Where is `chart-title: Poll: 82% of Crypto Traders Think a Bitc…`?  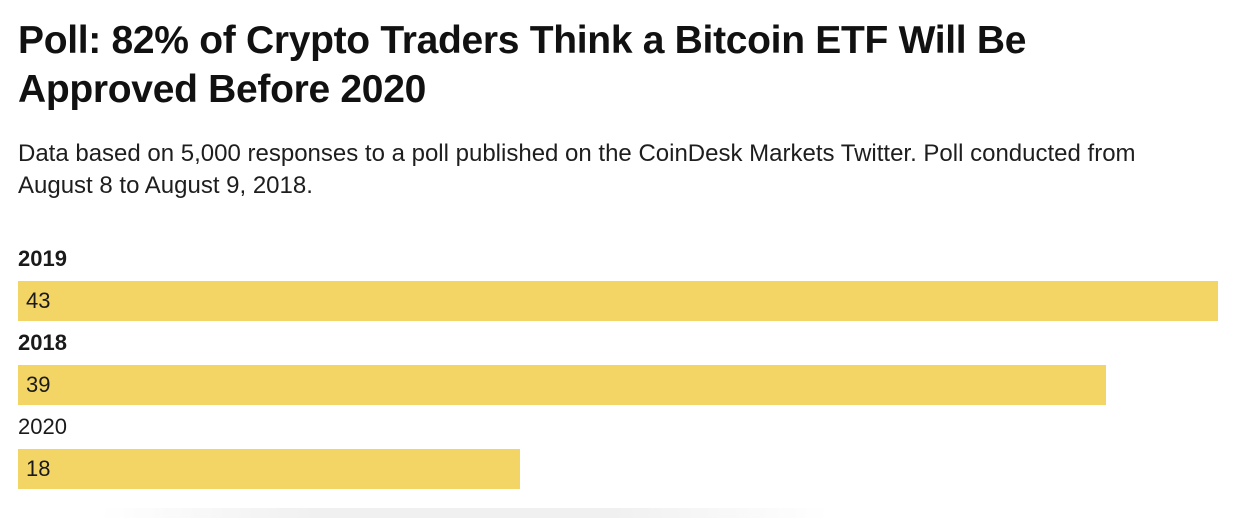
chart-title: Poll: 82% of Crypto Traders Think a Bitc… is located at coordinates (522, 65).